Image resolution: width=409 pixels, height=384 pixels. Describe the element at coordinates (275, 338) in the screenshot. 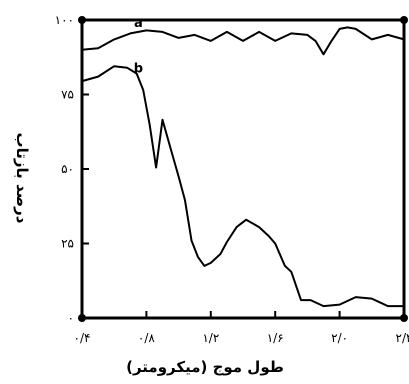

I see `x-tick-label: ۱/۶` at that location.